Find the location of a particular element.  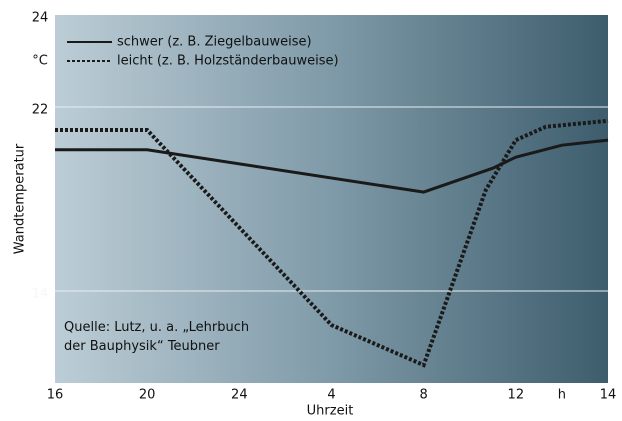

line is located at coordinates (332, 166).